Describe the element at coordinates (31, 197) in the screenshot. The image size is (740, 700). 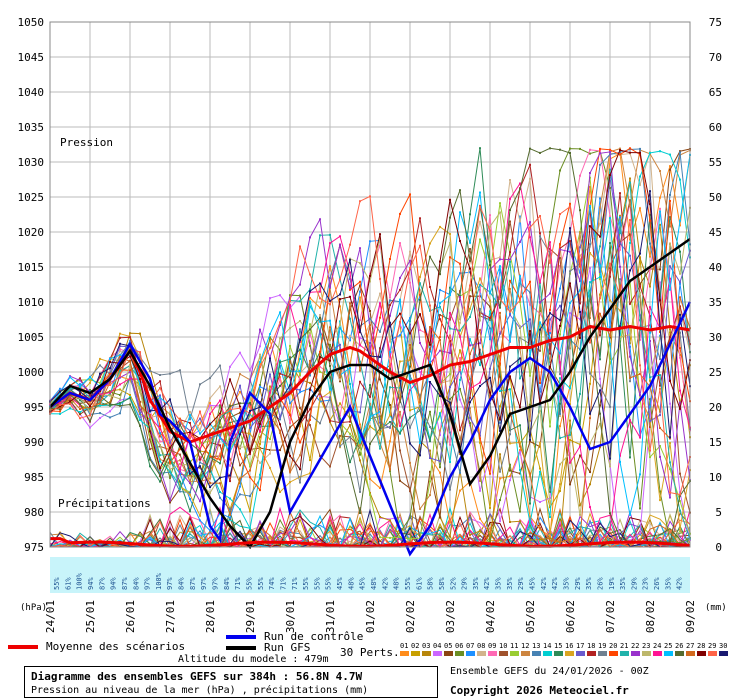
I see `left-tick-label: 1025` at that location.